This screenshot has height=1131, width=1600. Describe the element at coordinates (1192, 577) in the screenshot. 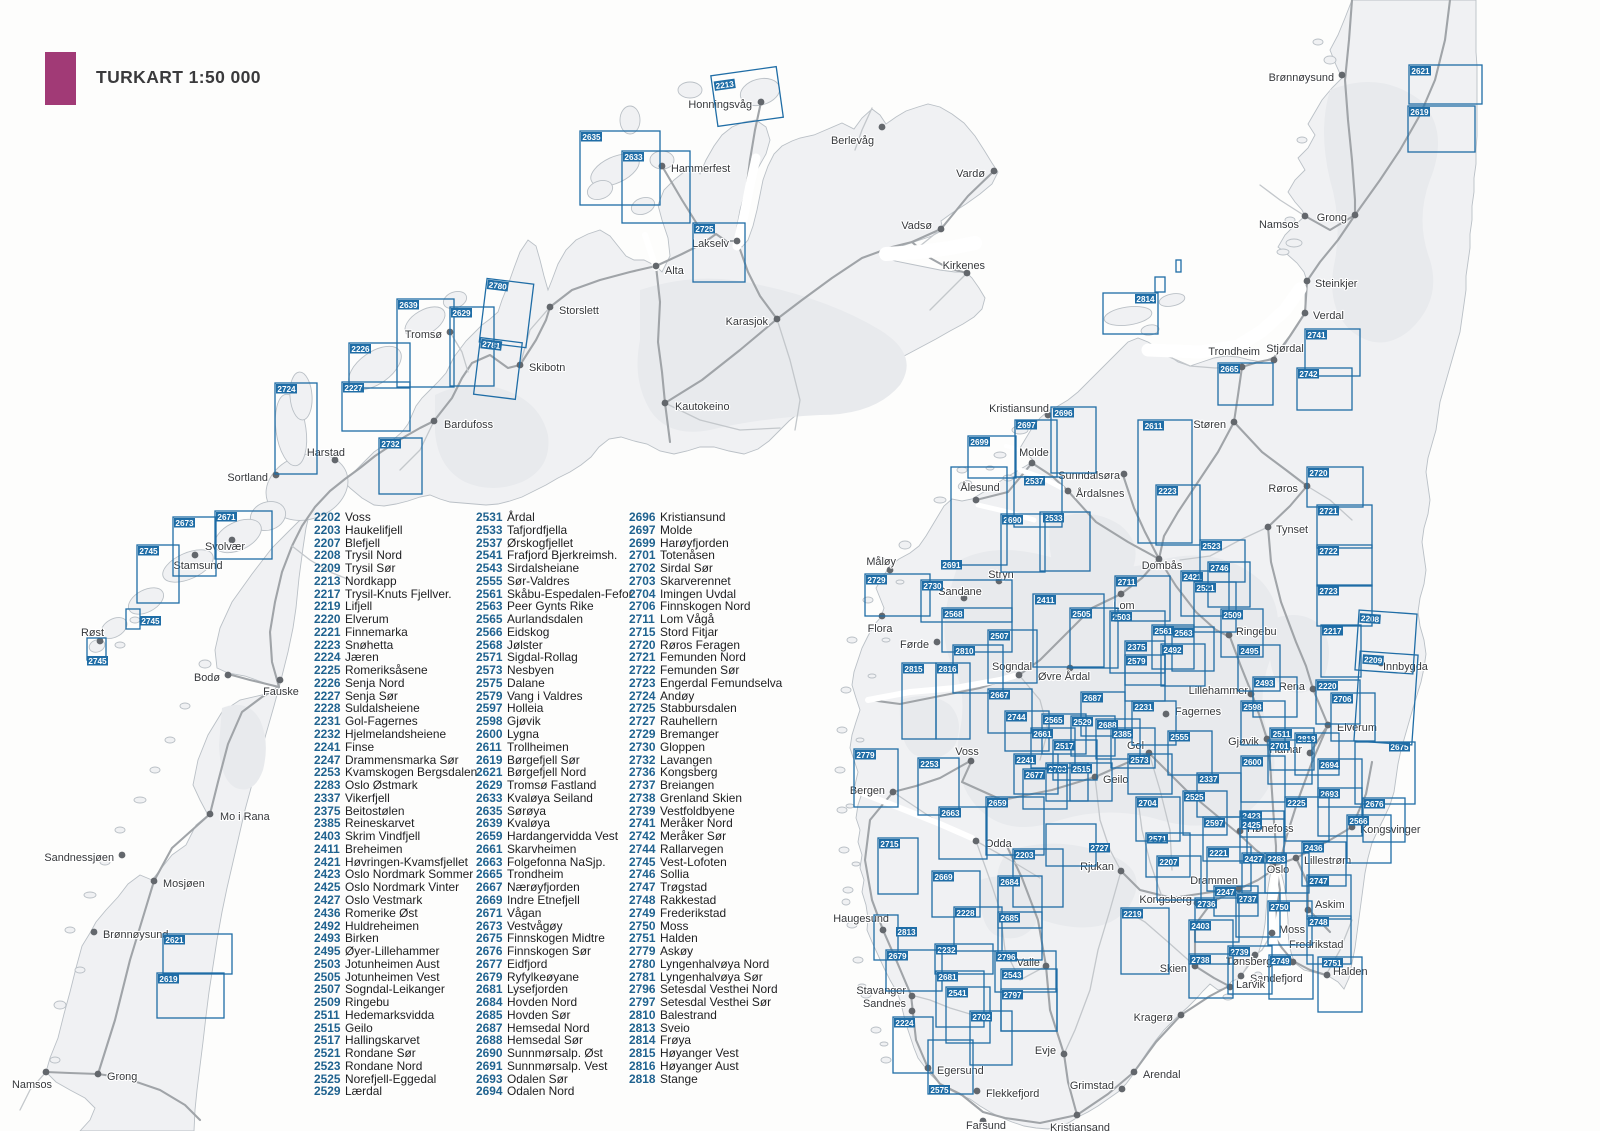

I see `svg-text: 2421` at that location.